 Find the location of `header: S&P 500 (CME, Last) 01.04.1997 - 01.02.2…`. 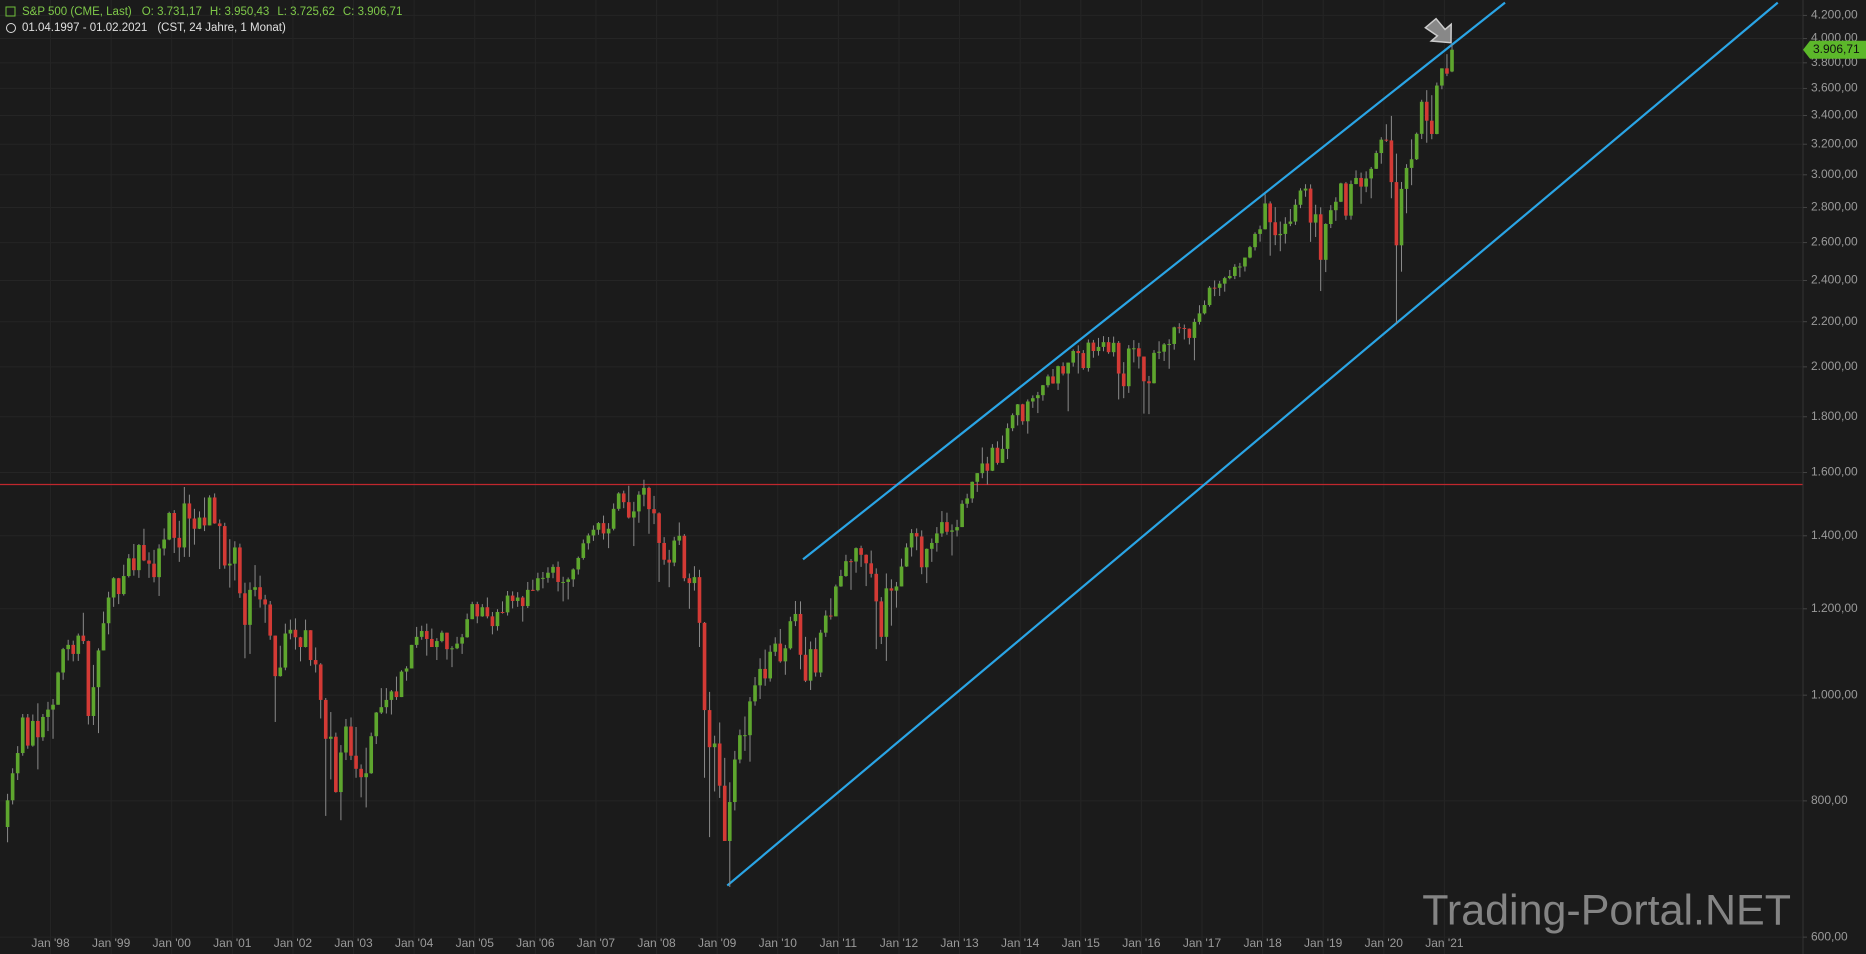

header: S&P 500 (CME, Last) 01.04.1997 - 01.02.2… is located at coordinates (145, 20).